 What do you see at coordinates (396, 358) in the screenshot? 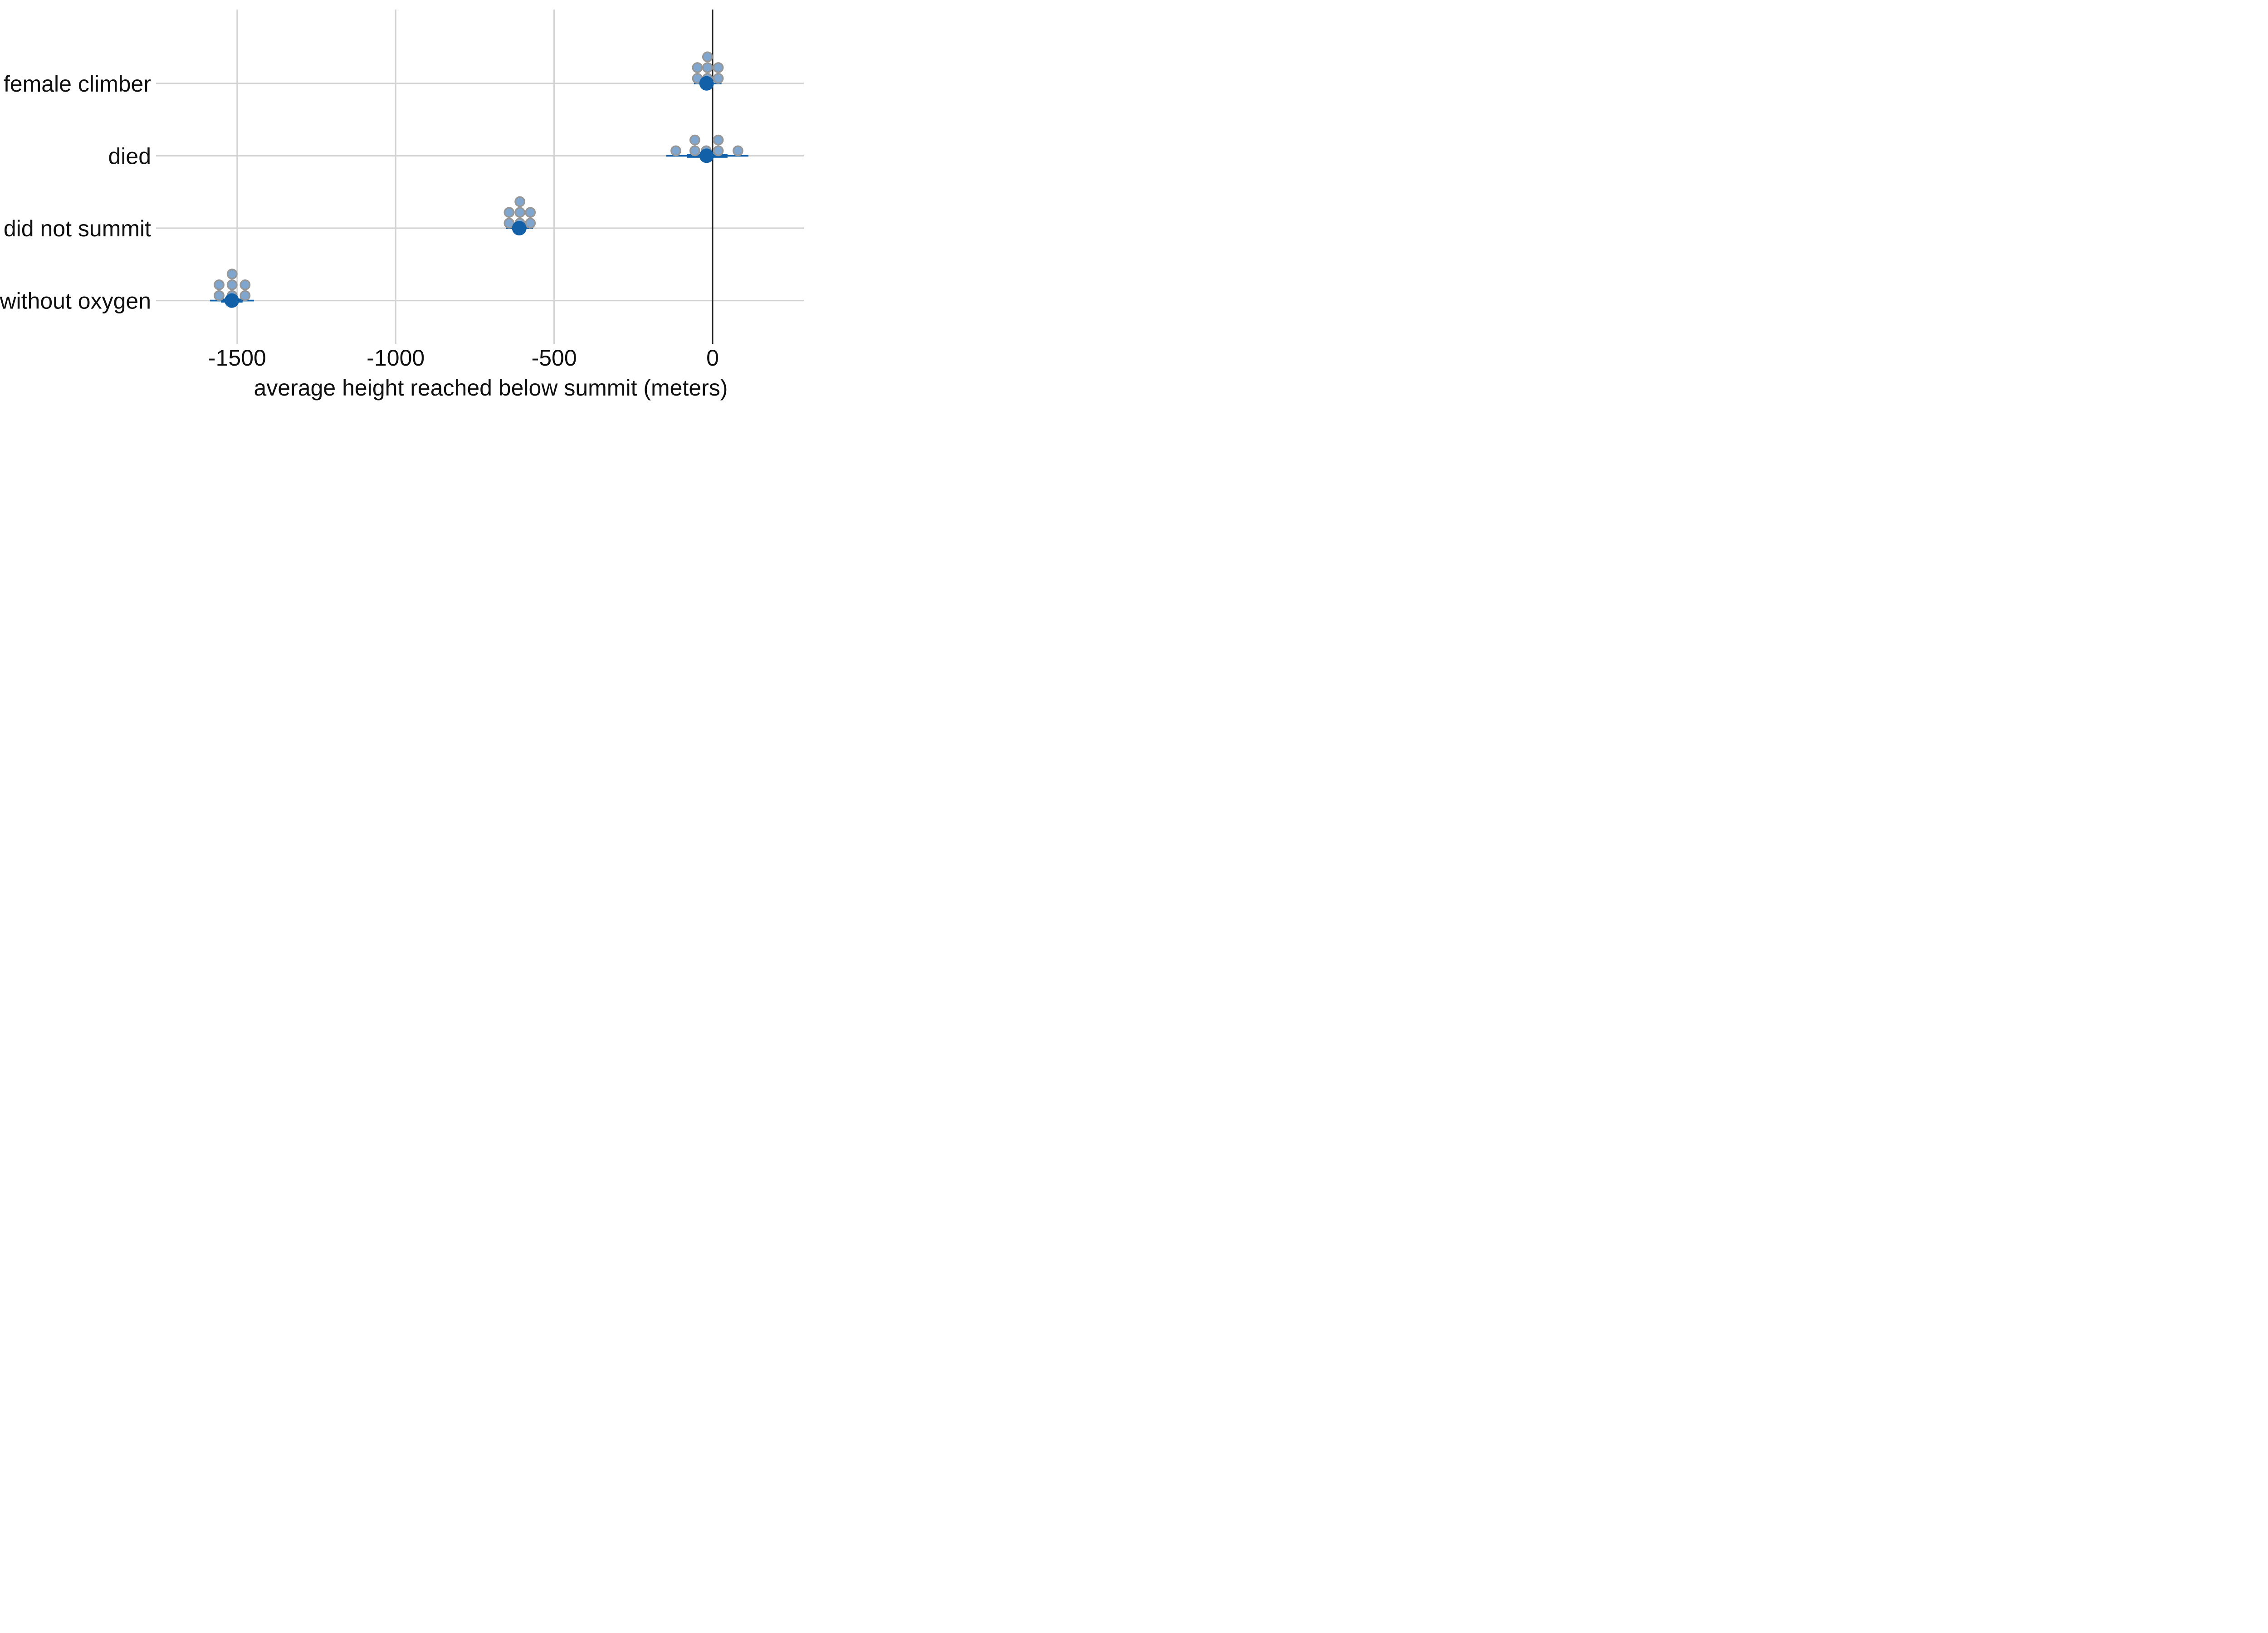
I see `x-tick-label: -1000` at bounding box center [396, 358].